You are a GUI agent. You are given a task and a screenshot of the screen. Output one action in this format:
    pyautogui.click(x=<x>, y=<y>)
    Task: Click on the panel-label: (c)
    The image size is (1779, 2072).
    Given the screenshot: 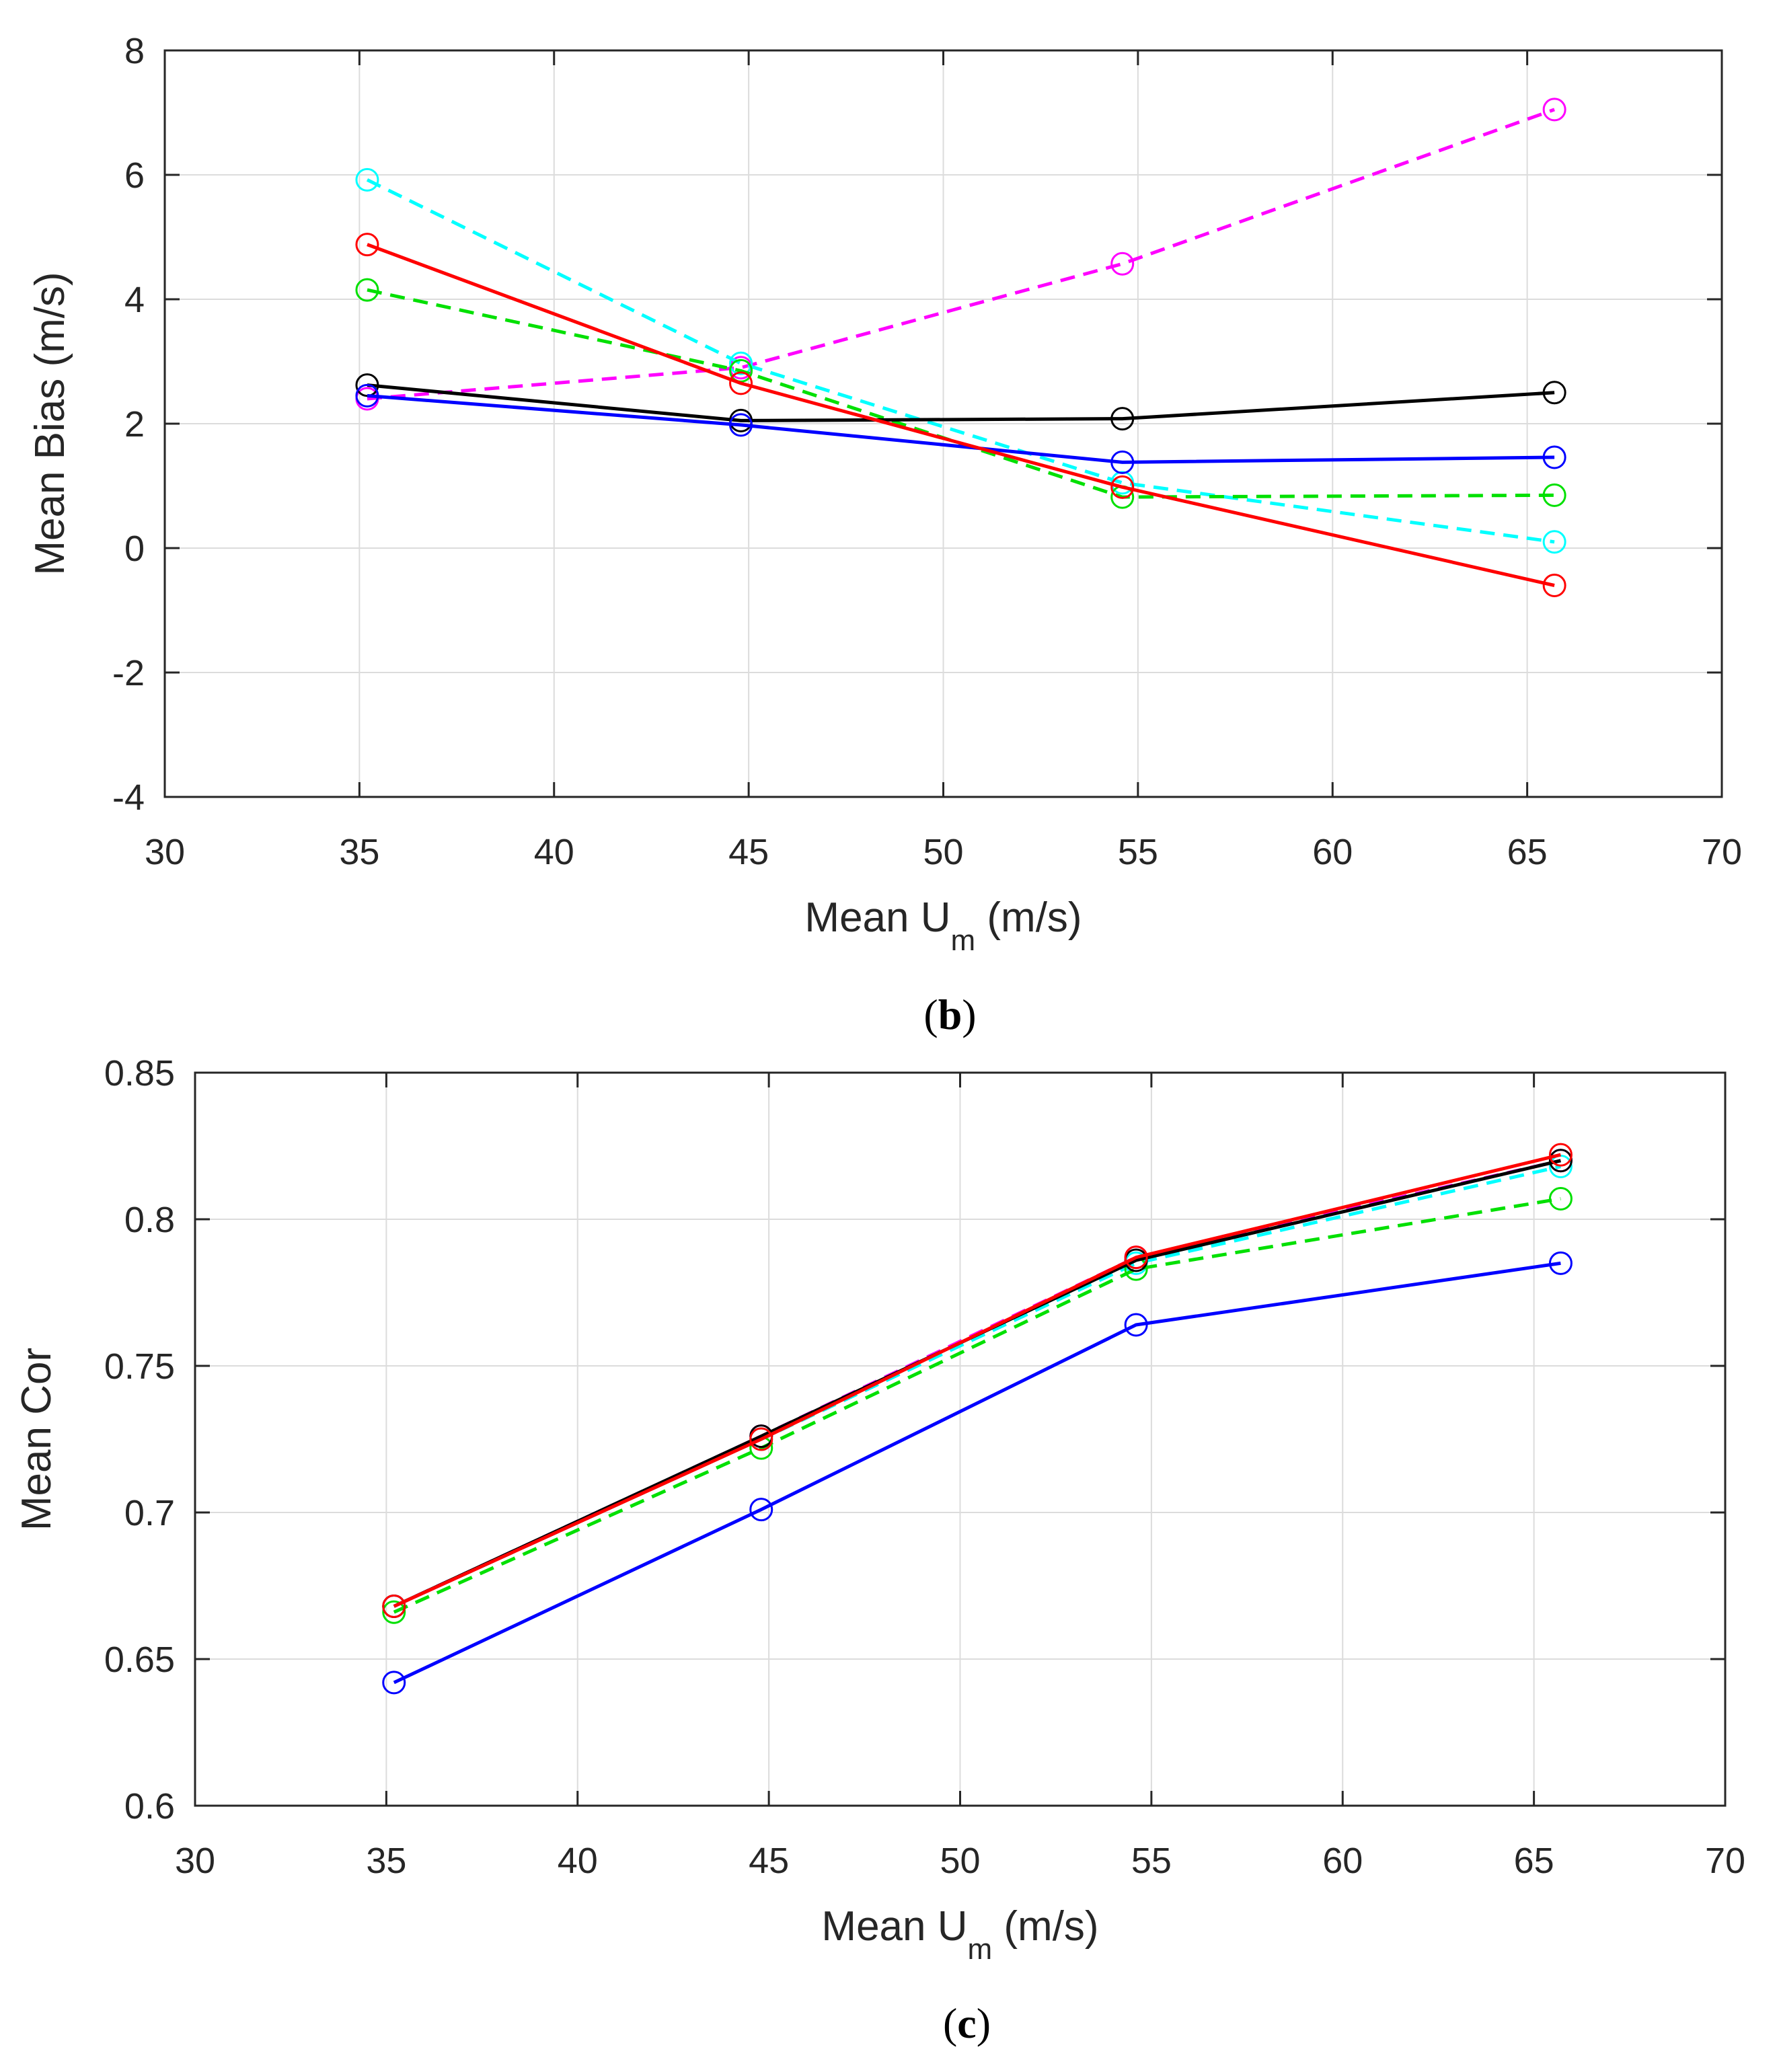 What is the action you would take?
    pyautogui.click(x=967, y=2023)
    